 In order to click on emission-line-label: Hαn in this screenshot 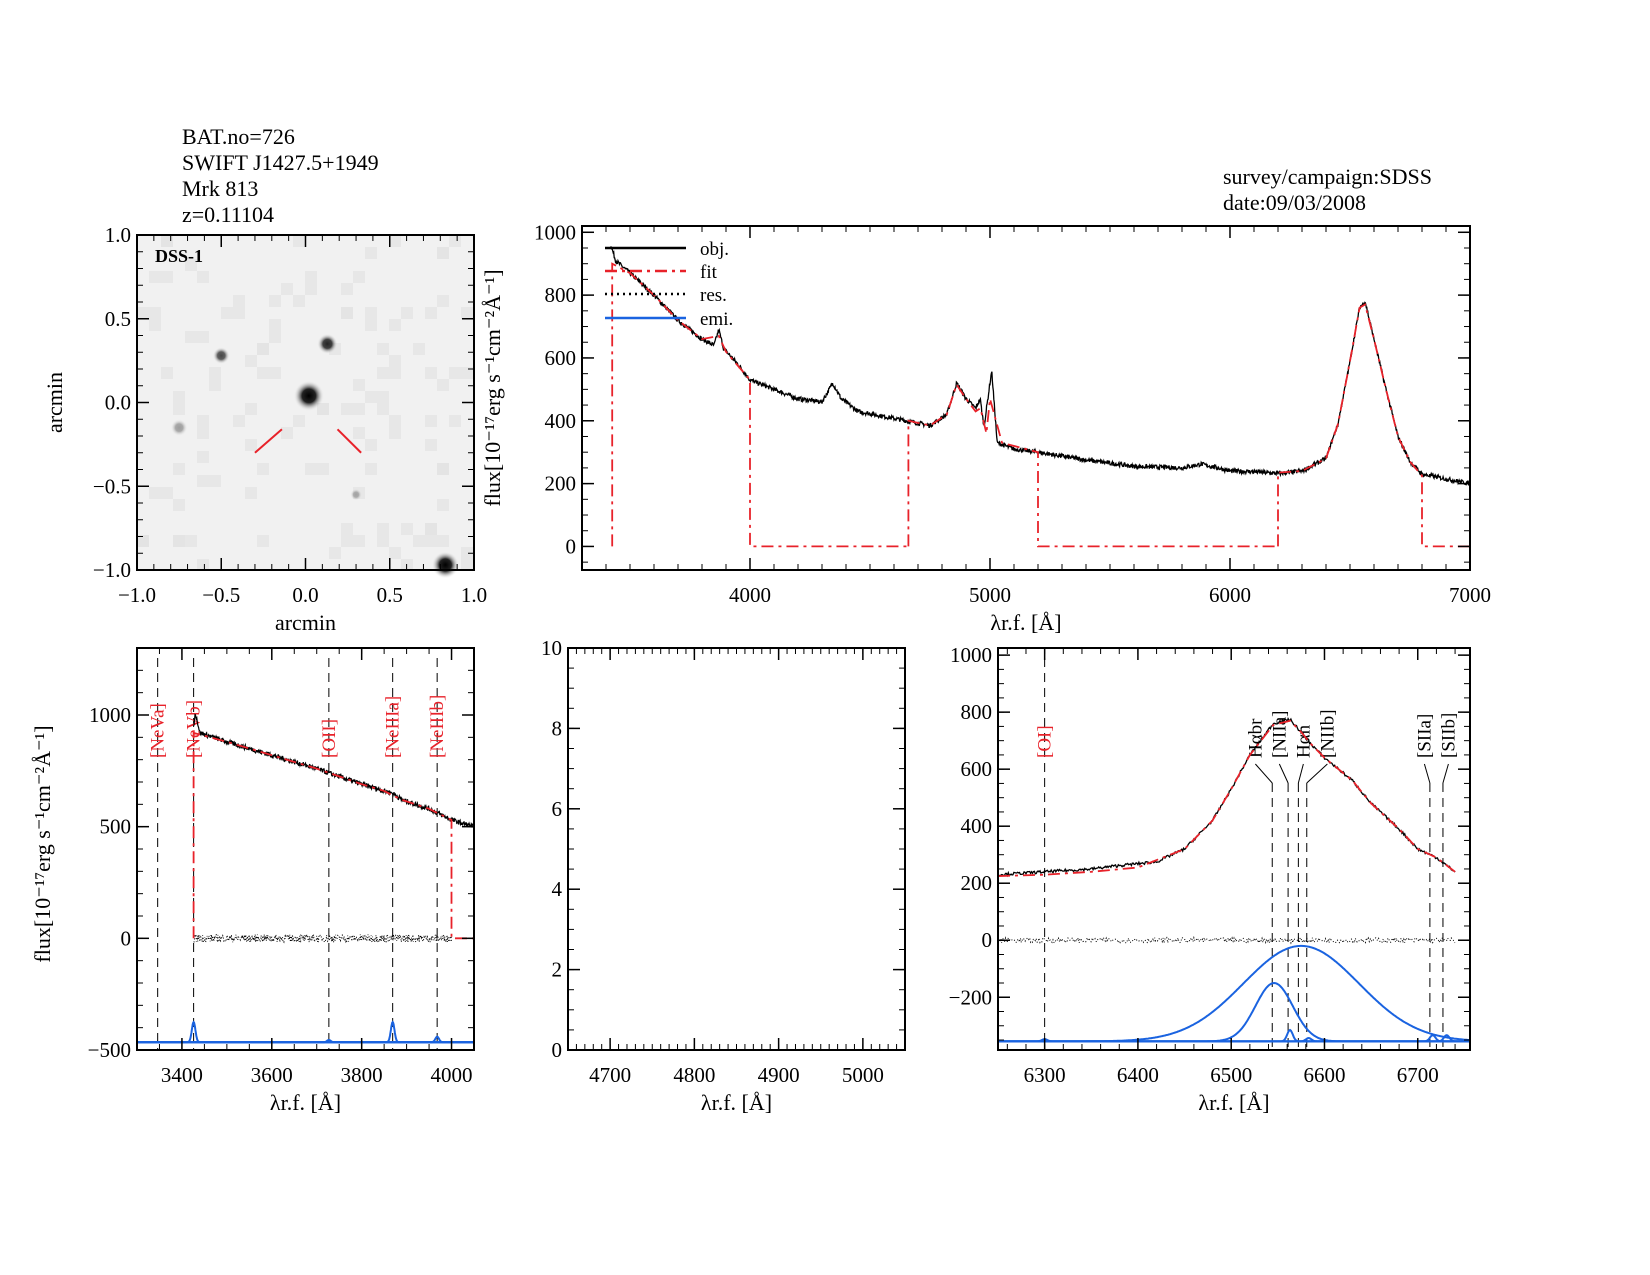, I will do `click(1303, 741)`.